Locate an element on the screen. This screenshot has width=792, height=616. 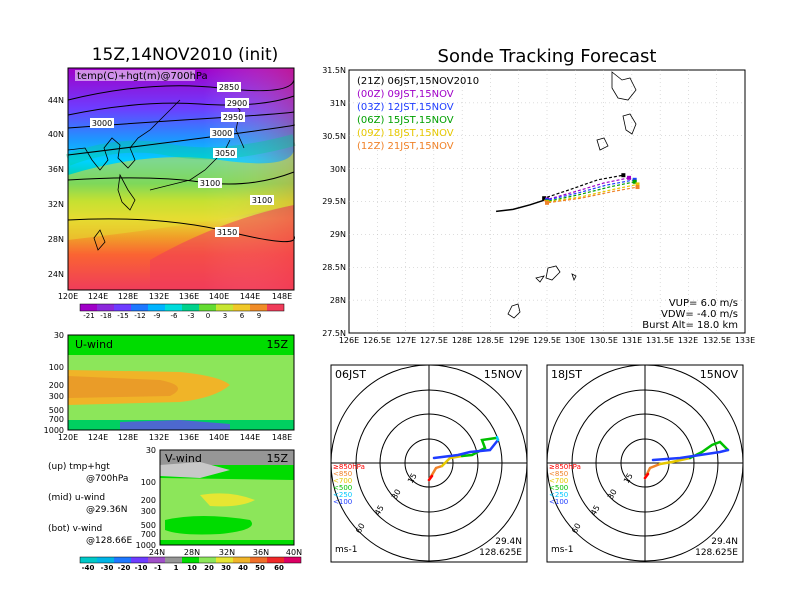
hodo-ring-label: 15 is located at coordinates (412, 478).